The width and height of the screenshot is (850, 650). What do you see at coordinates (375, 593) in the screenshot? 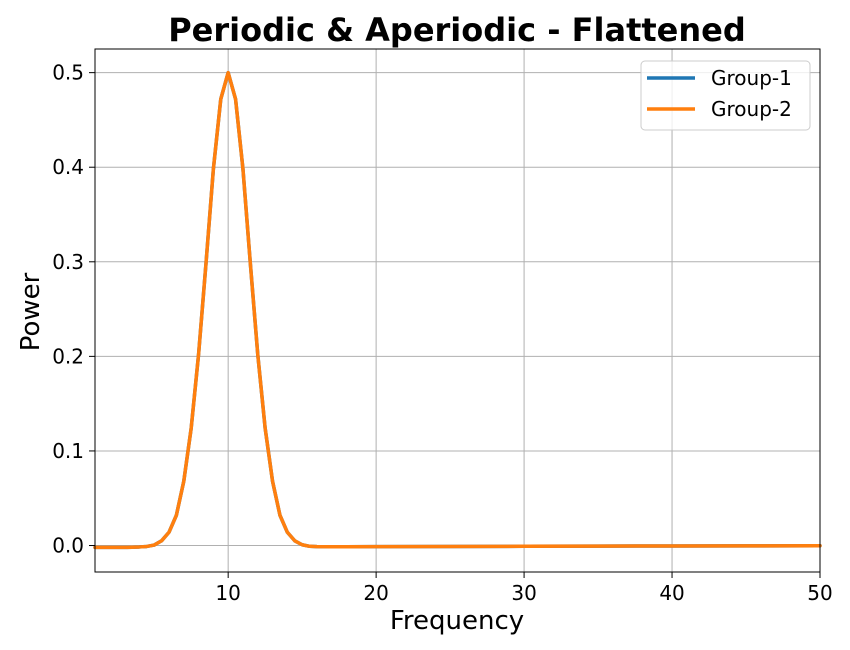
I see `x-tick-label: 20` at bounding box center [375, 593].